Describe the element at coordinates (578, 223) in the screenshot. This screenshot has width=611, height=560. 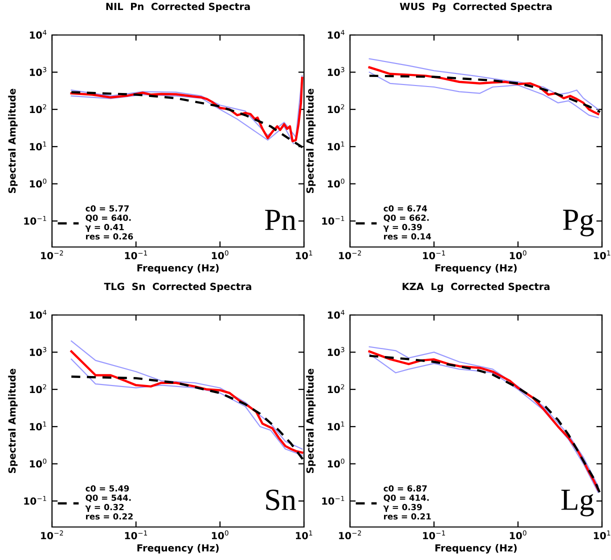
I see `annotation: Pg` at that location.